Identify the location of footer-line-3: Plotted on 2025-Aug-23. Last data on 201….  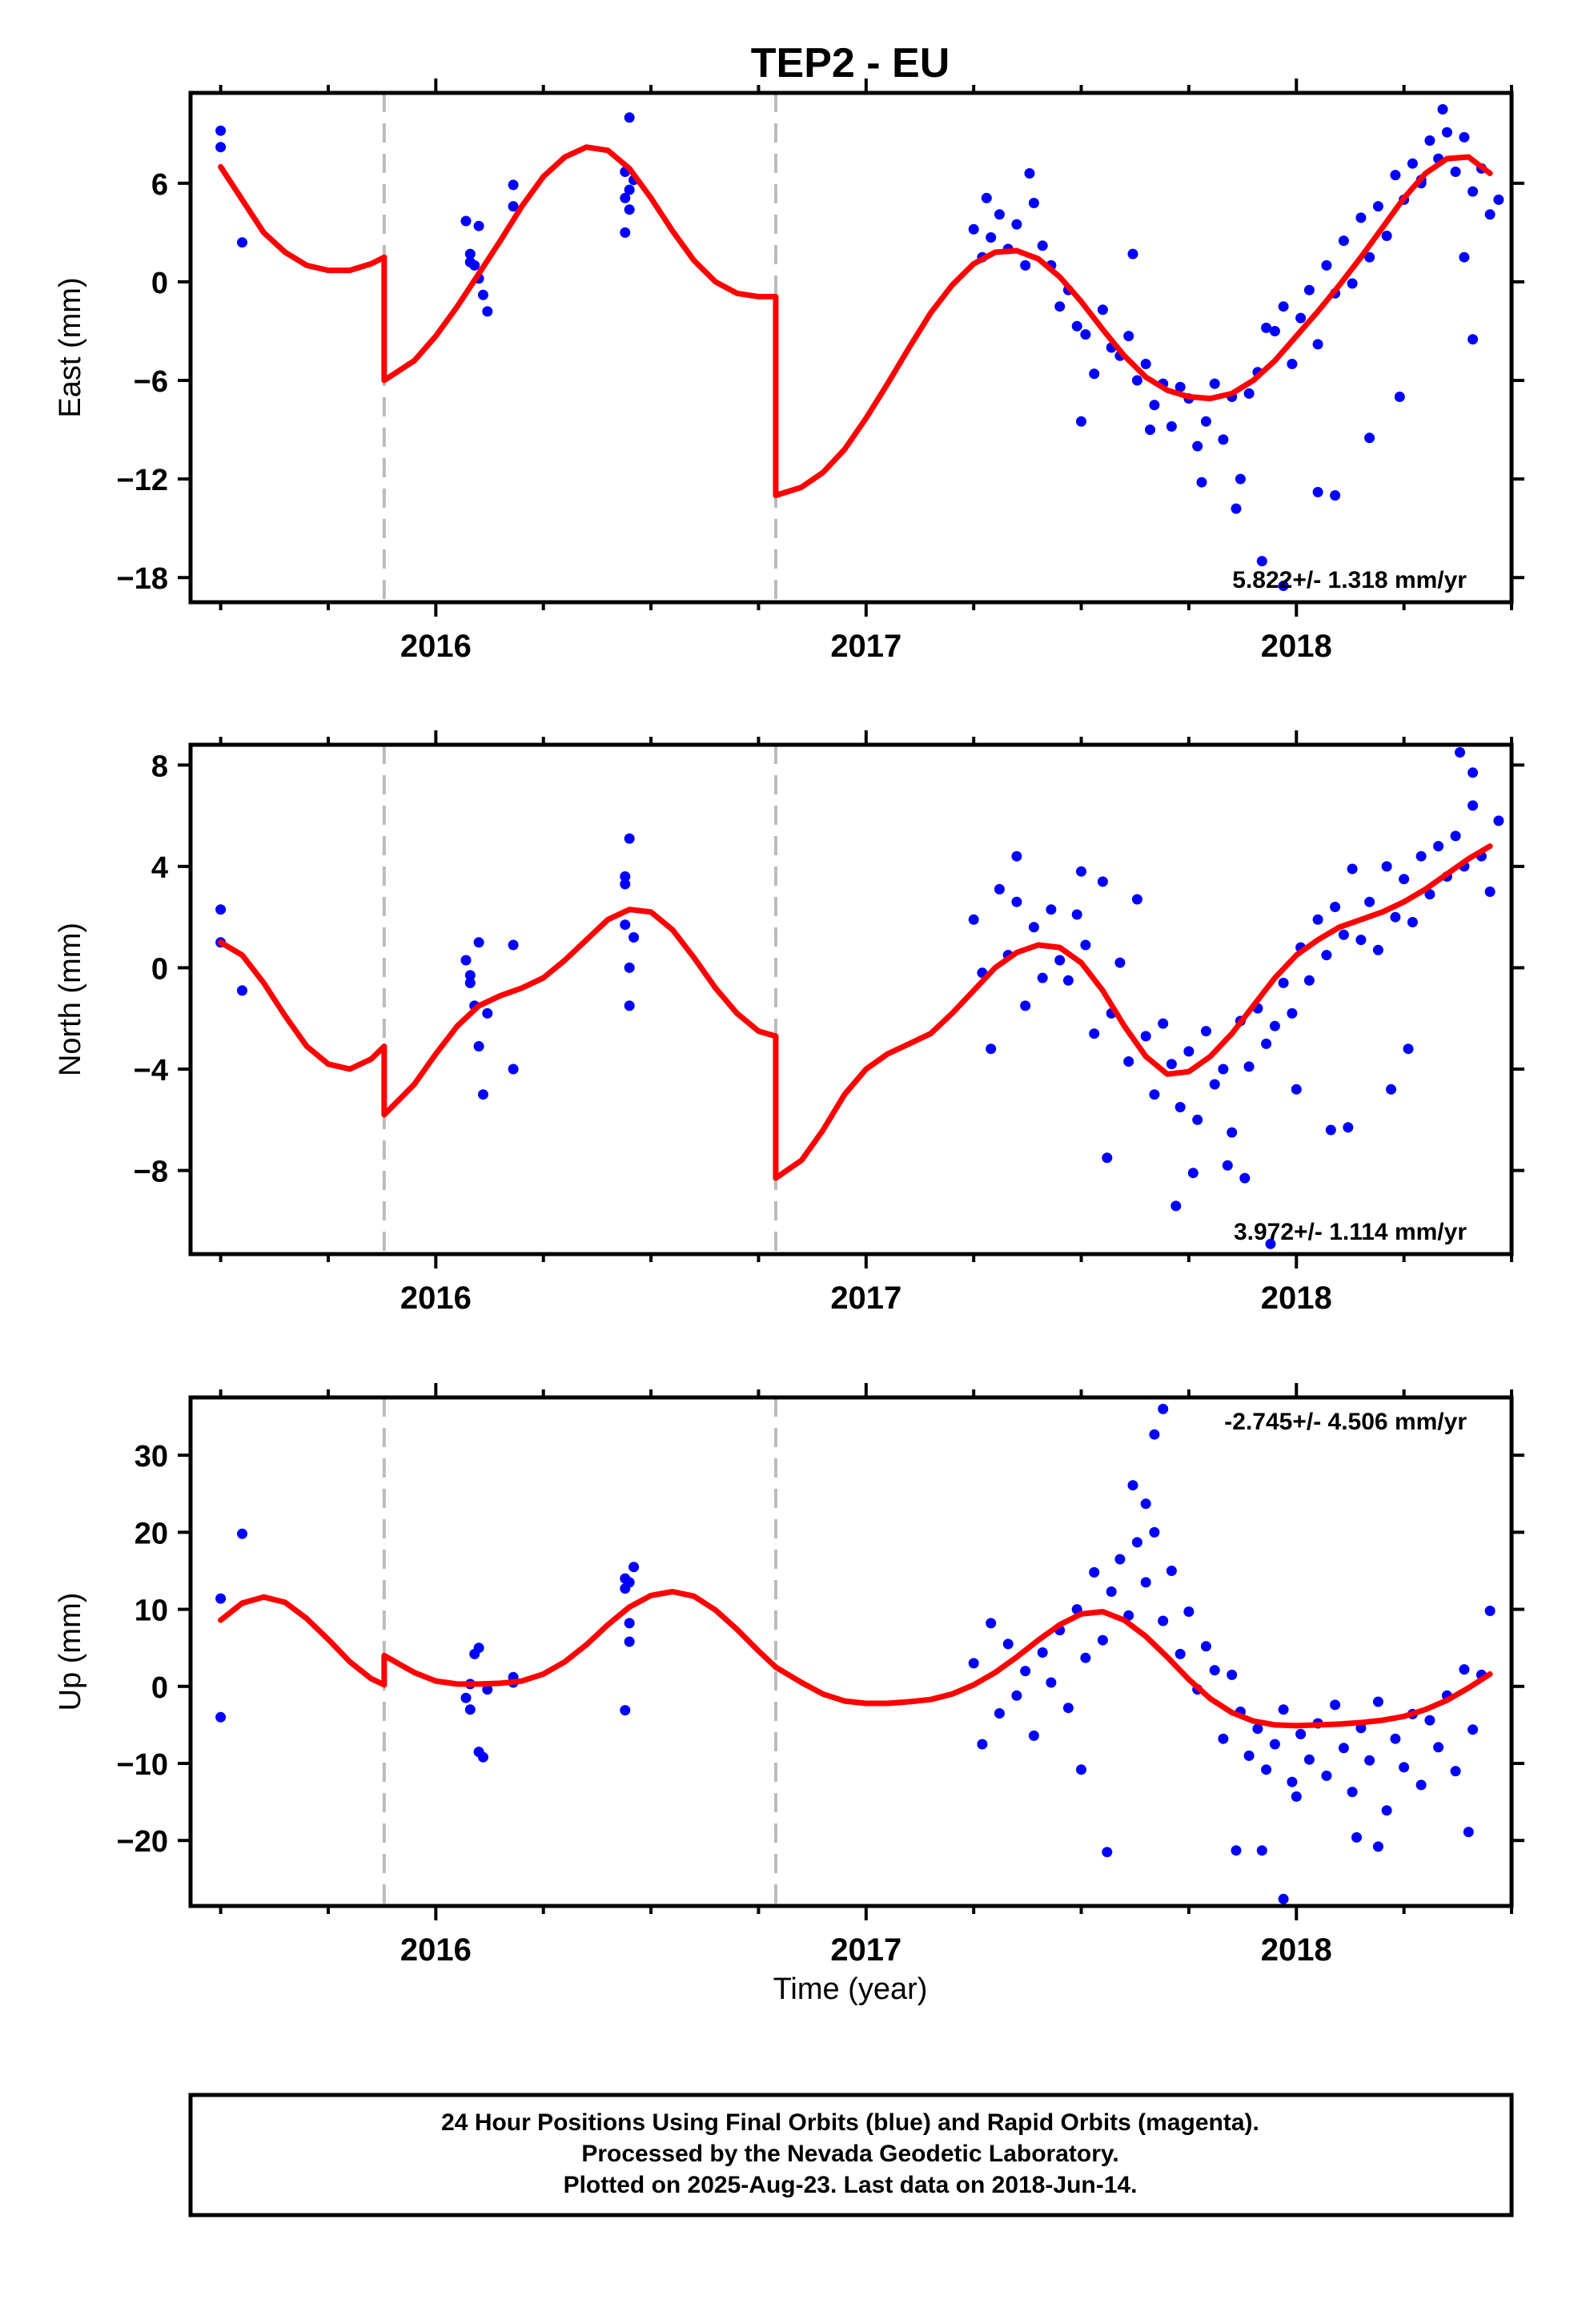
(851, 2185).